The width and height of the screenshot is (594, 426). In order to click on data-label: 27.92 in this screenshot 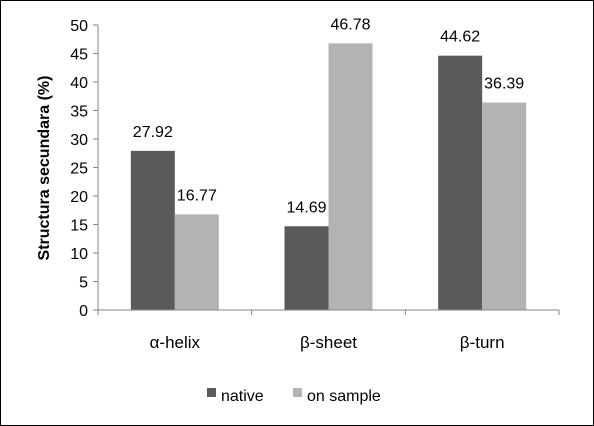, I will do `click(153, 132)`.